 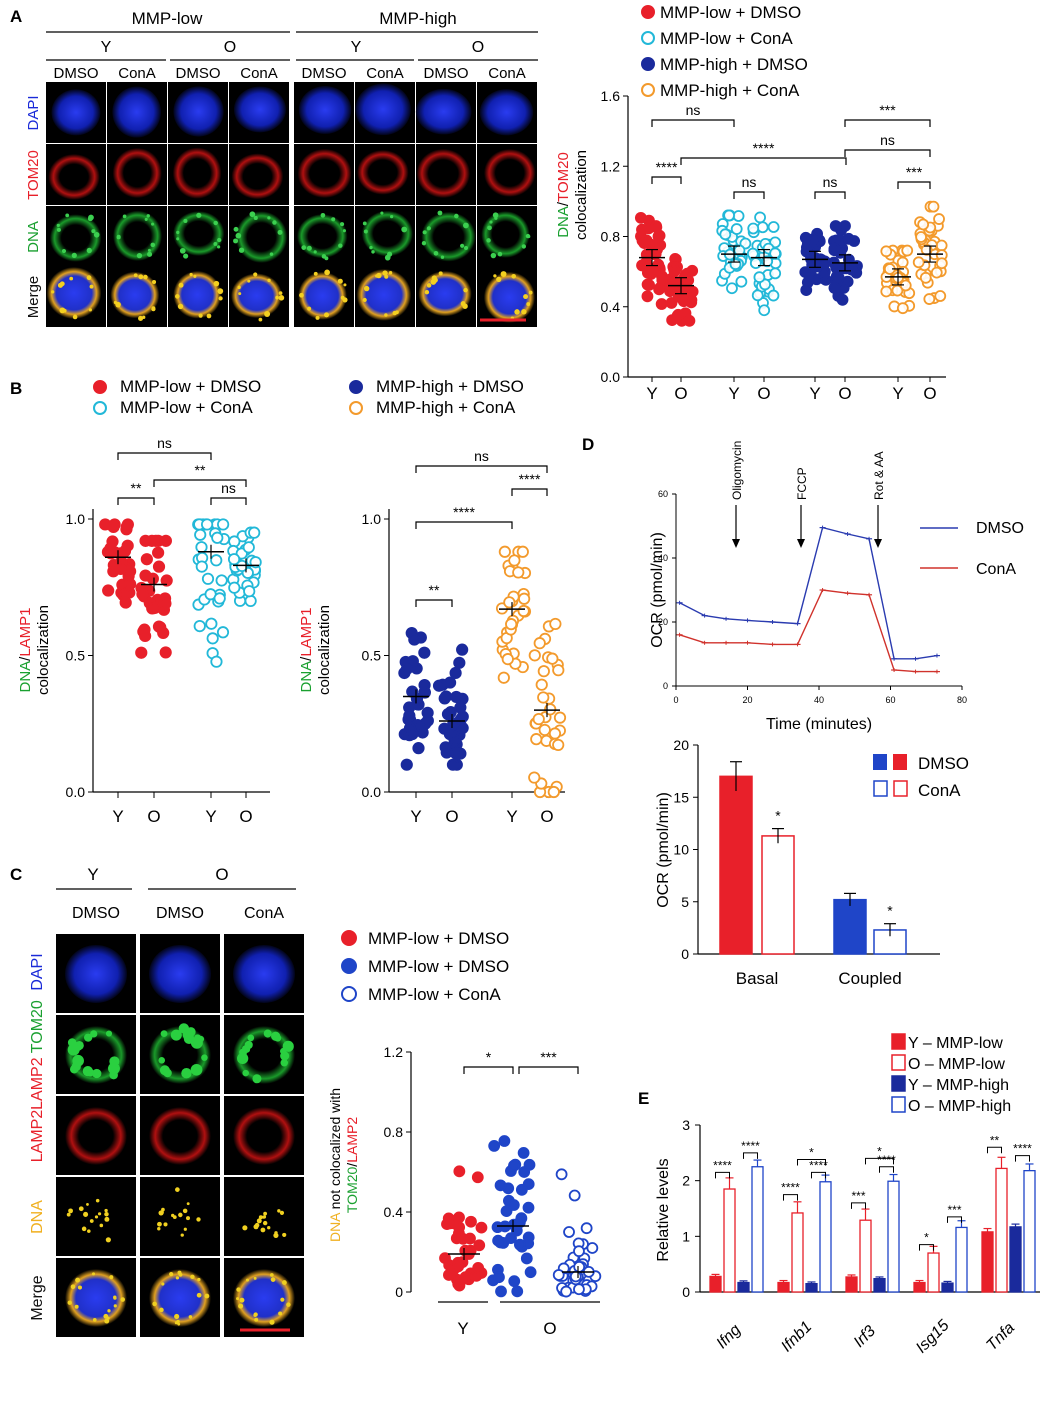 What do you see at coordinates (198, 73) in the screenshot?
I see `a-treatment-label: DMSO` at bounding box center [198, 73].